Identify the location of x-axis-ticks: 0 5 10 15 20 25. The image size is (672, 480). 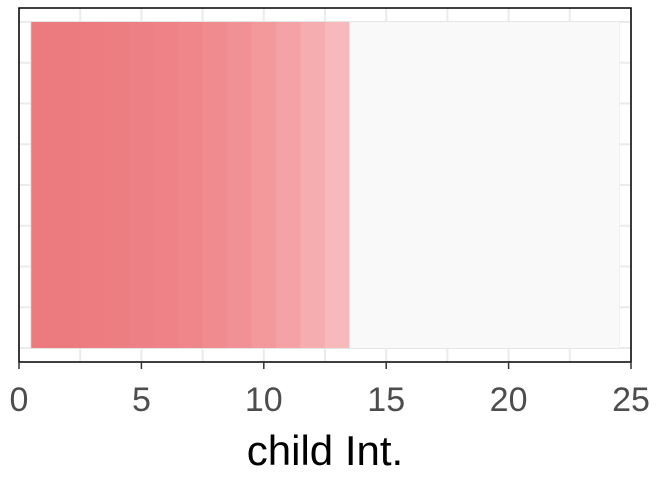
(330, 390).